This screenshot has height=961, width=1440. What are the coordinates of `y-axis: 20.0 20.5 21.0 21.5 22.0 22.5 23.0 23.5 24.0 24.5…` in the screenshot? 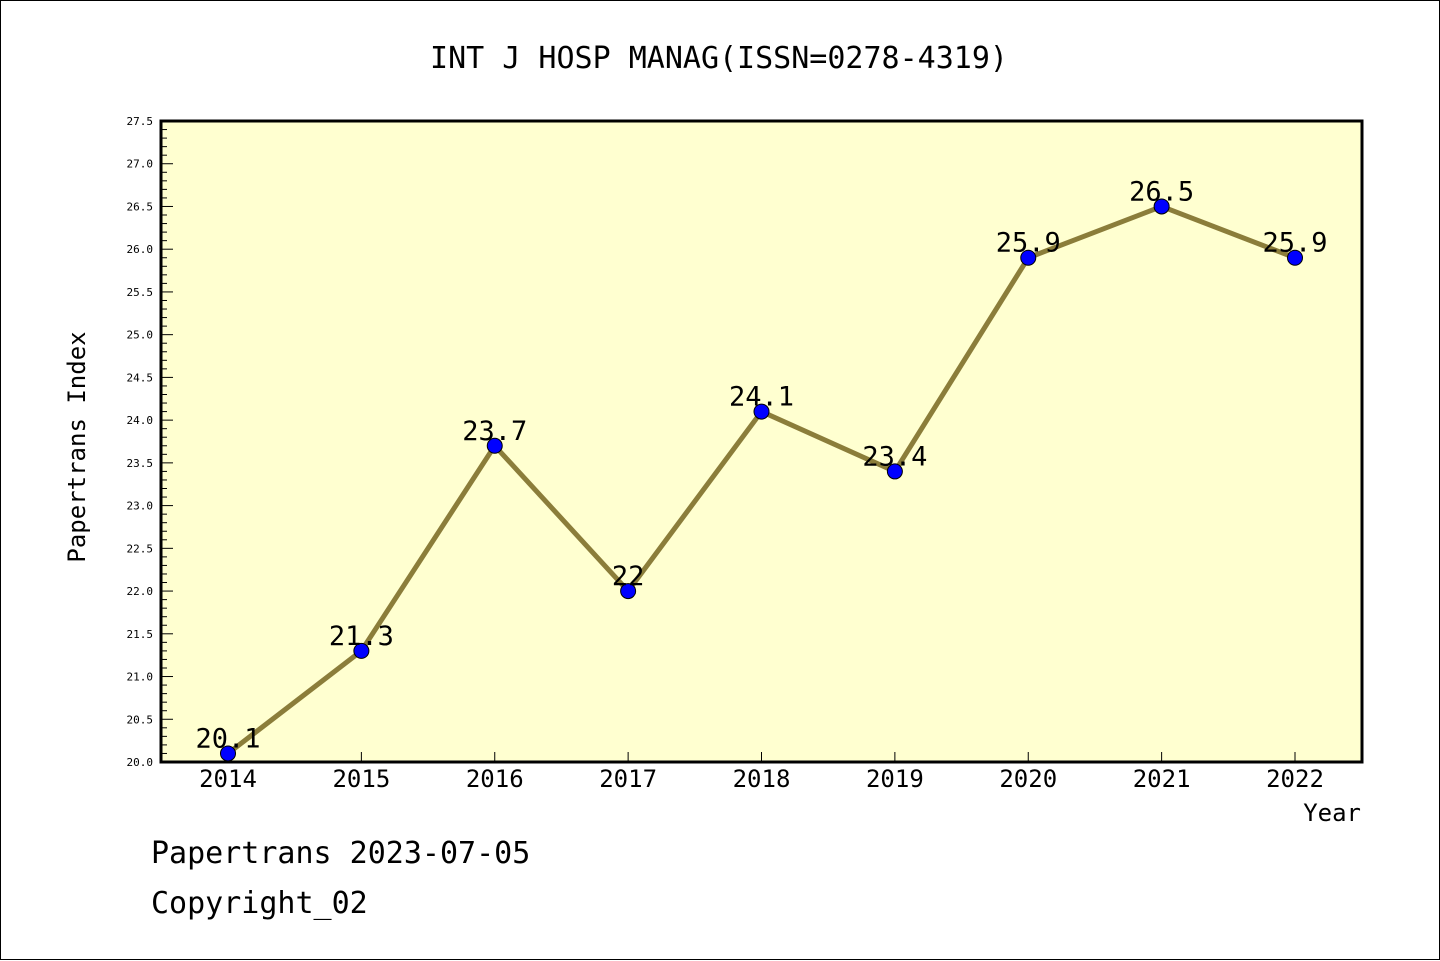 It's located at (150, 442).